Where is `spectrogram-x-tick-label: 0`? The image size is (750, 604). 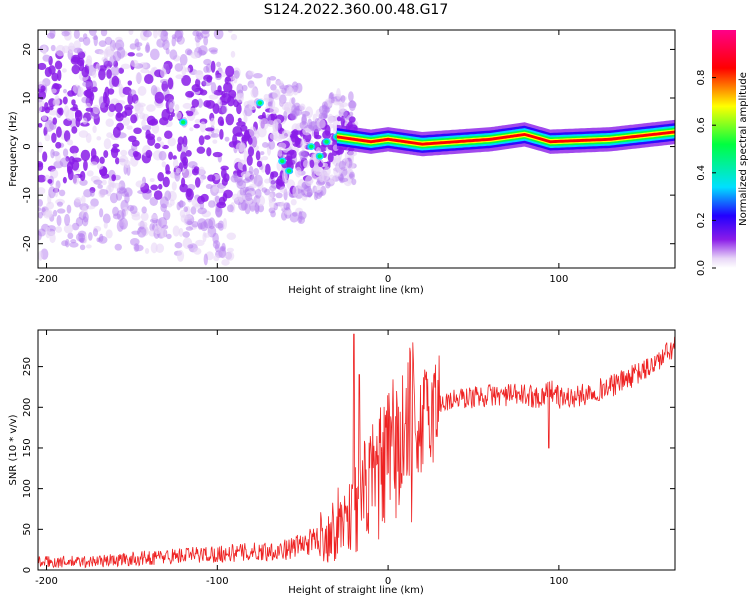 spectrogram-x-tick-label: 0 is located at coordinates (388, 279).